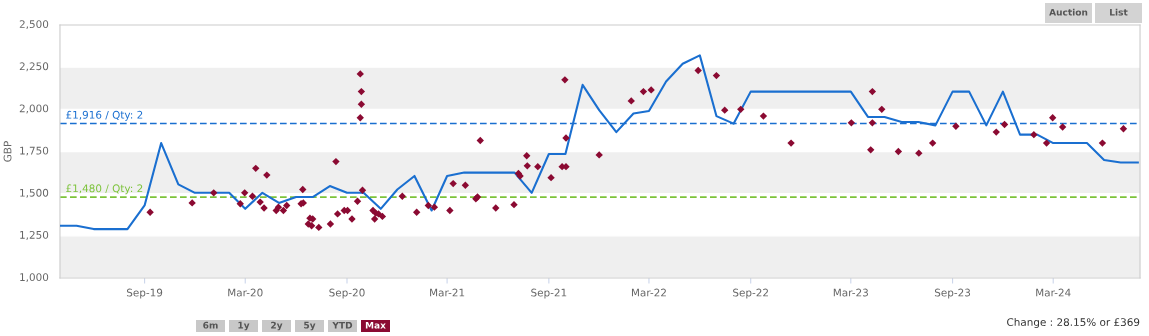 This screenshot has width=1149, height=336. I want to click on y-tick-label: 1,750, so click(34, 151).